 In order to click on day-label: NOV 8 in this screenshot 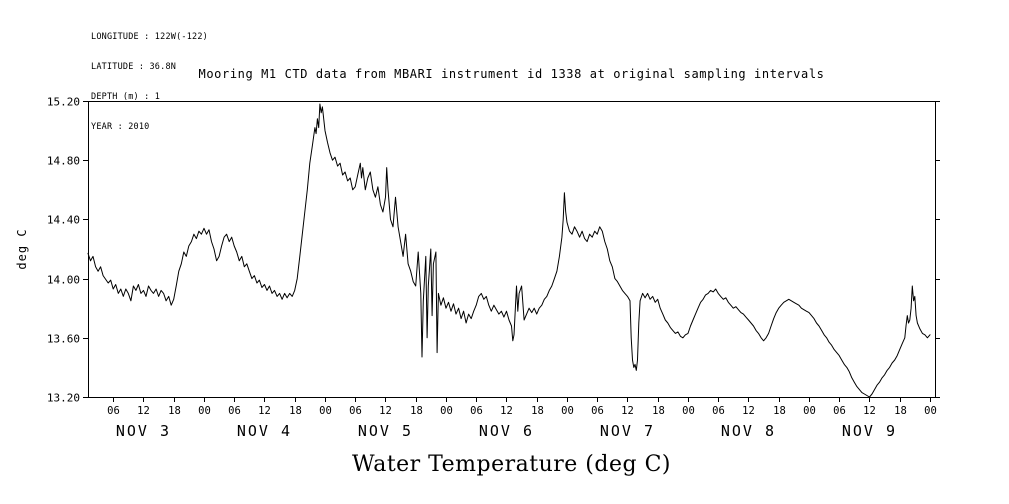, I will do `click(748, 431)`.